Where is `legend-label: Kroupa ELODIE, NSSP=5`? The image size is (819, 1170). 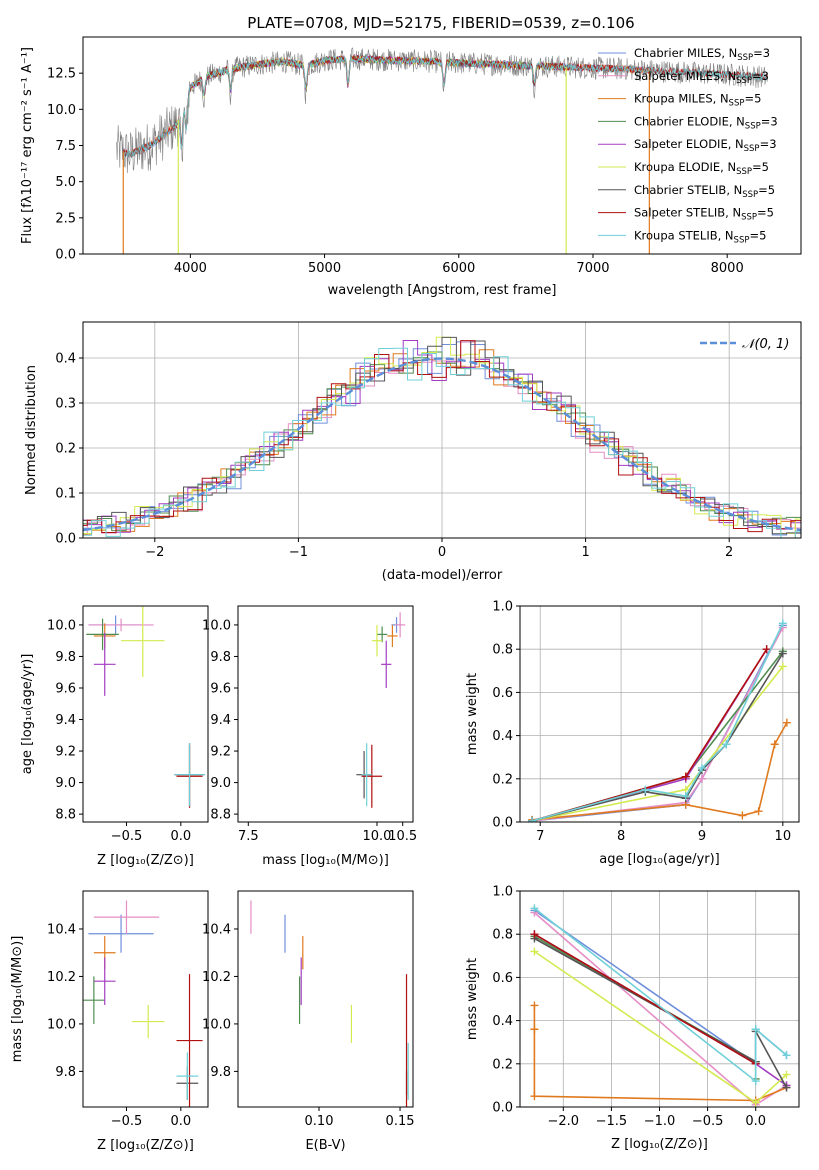 legend-label: Kroupa ELODIE, NSSP=5 is located at coordinates (701, 168).